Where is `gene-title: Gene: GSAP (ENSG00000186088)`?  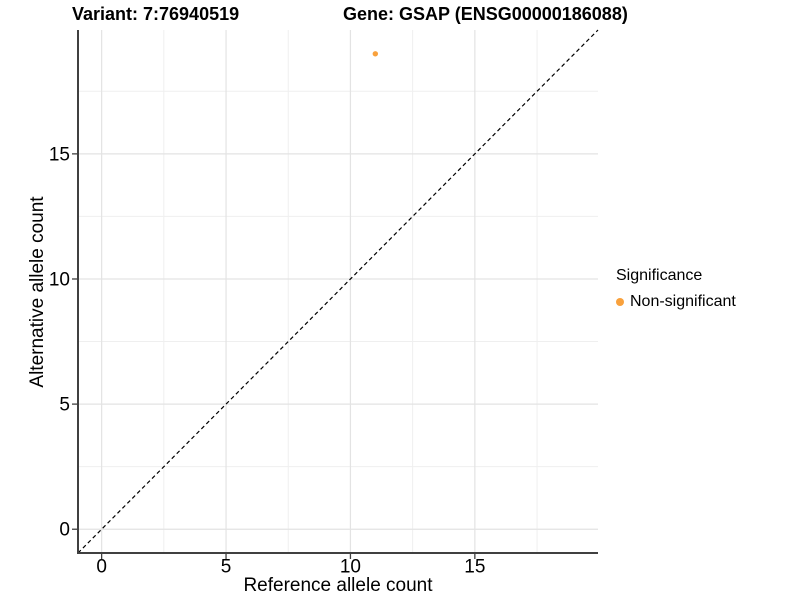 gene-title: Gene: GSAP (ENSG00000186088) is located at coordinates (485, 14).